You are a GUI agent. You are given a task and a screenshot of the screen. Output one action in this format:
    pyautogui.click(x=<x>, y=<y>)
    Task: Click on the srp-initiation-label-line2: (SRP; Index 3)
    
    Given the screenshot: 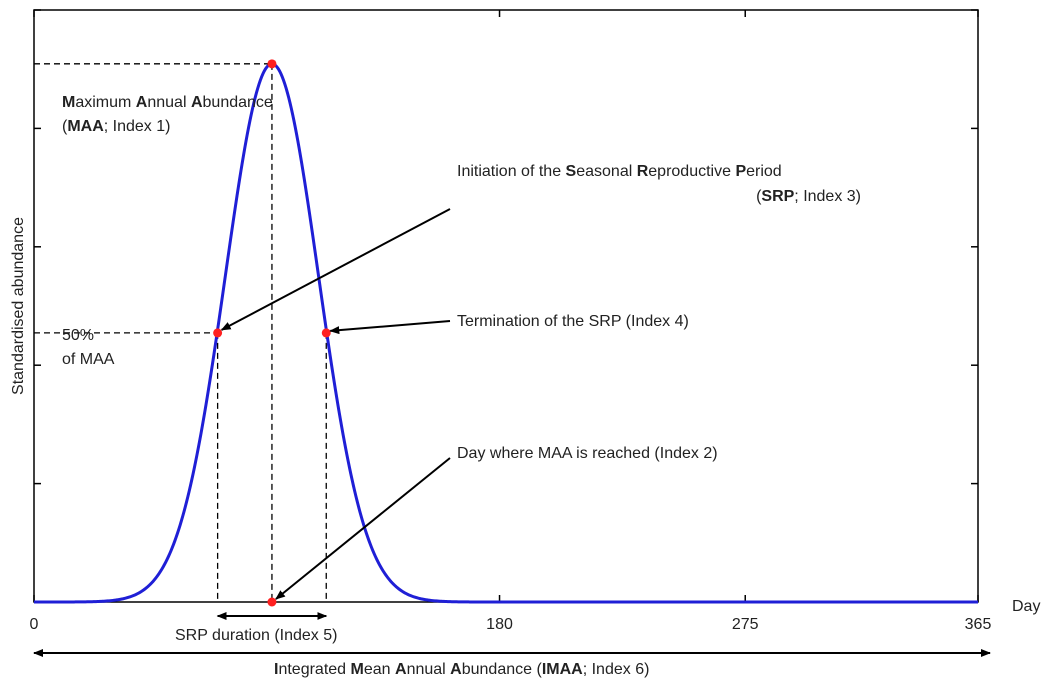 What is the action you would take?
    pyautogui.click(x=808, y=196)
    